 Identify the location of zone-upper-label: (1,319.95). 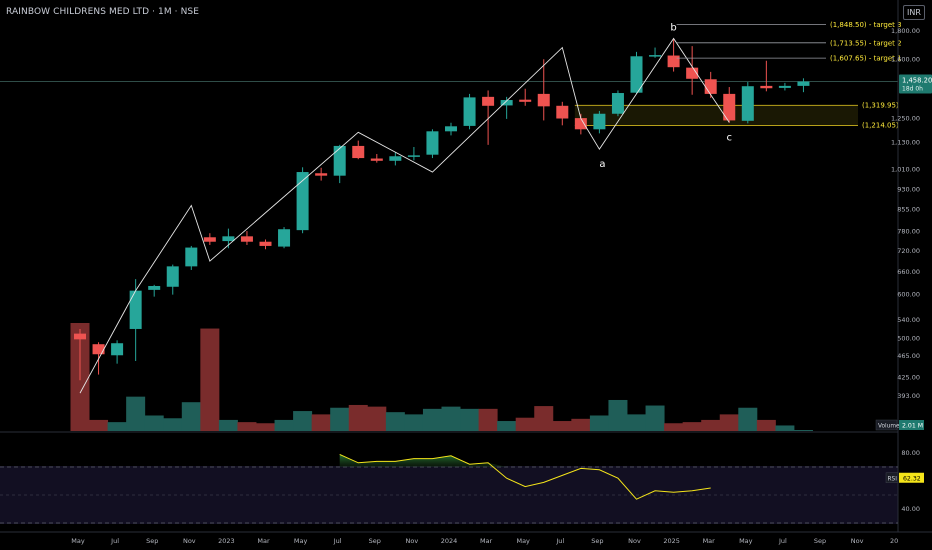
(880, 105).